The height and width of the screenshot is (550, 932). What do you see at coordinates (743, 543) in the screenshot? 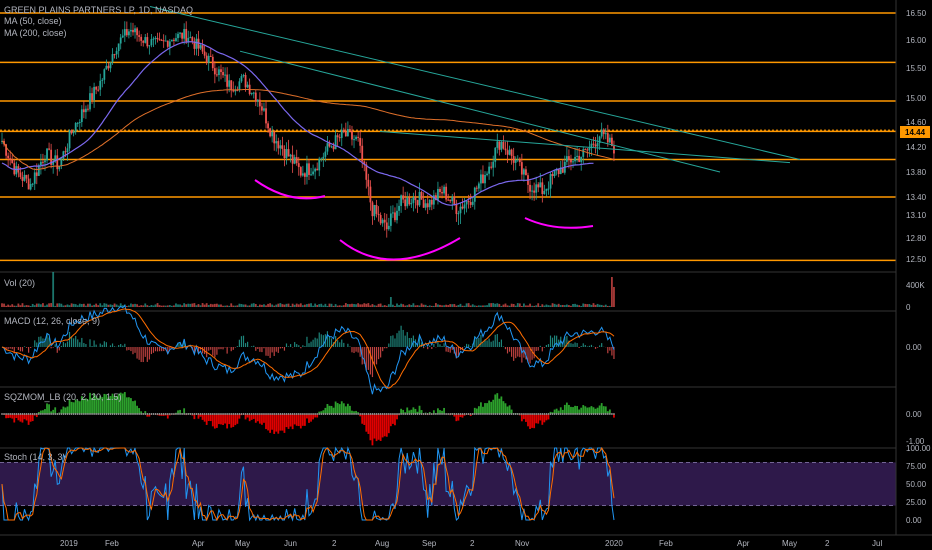
I see `time-tick-label: Apr` at bounding box center [743, 543].